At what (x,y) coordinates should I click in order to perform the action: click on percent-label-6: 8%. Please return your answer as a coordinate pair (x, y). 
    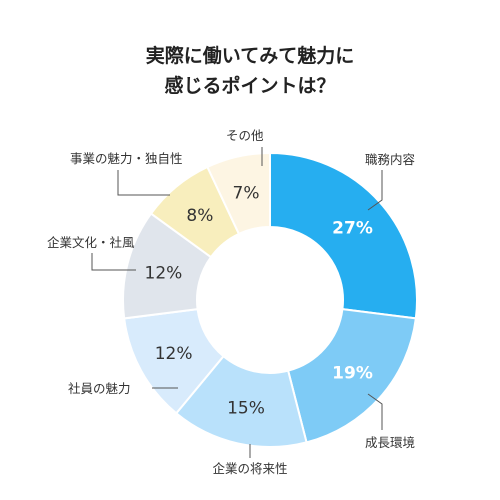
    Looking at the image, I should click on (199, 216).